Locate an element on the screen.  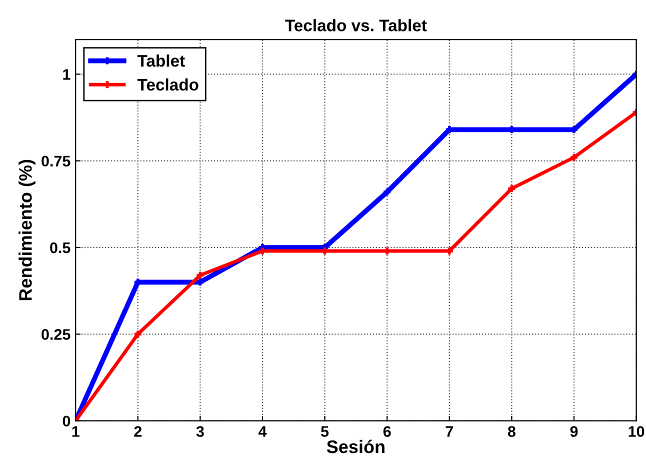
x-axis-title: Sesión is located at coordinates (355, 447).